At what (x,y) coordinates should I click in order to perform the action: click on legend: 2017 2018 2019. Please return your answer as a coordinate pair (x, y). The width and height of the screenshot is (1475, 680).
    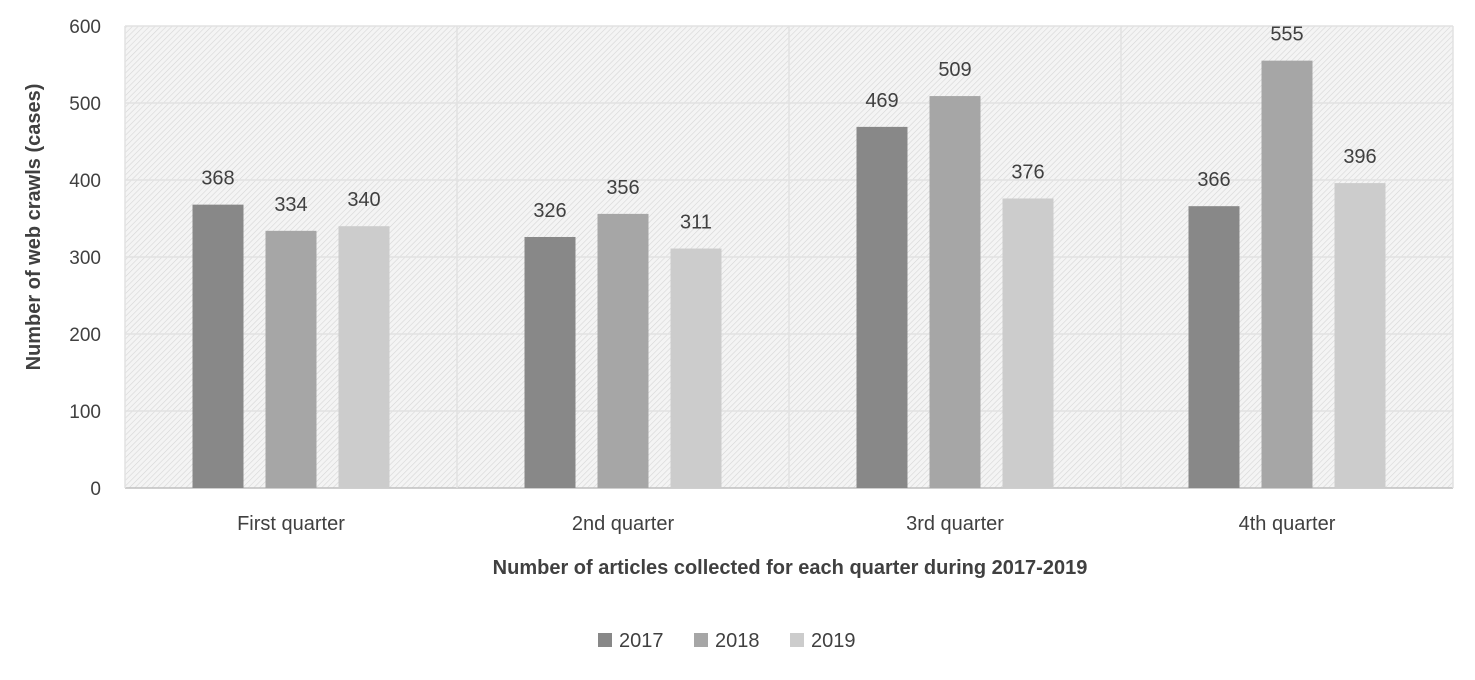
    Looking at the image, I should click on (727, 641).